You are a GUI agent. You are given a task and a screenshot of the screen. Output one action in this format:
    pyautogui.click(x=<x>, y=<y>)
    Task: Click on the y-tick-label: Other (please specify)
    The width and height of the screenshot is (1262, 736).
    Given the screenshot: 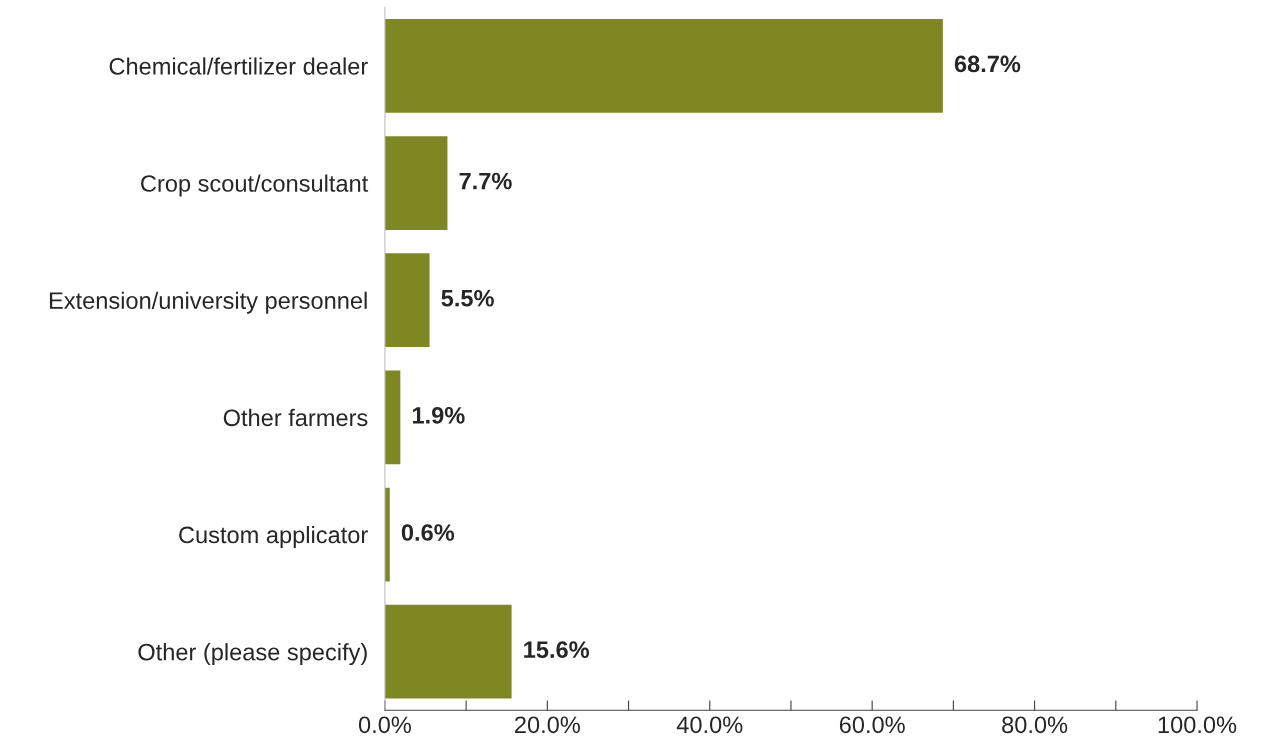 What is the action you would take?
    pyautogui.click(x=252, y=654)
    